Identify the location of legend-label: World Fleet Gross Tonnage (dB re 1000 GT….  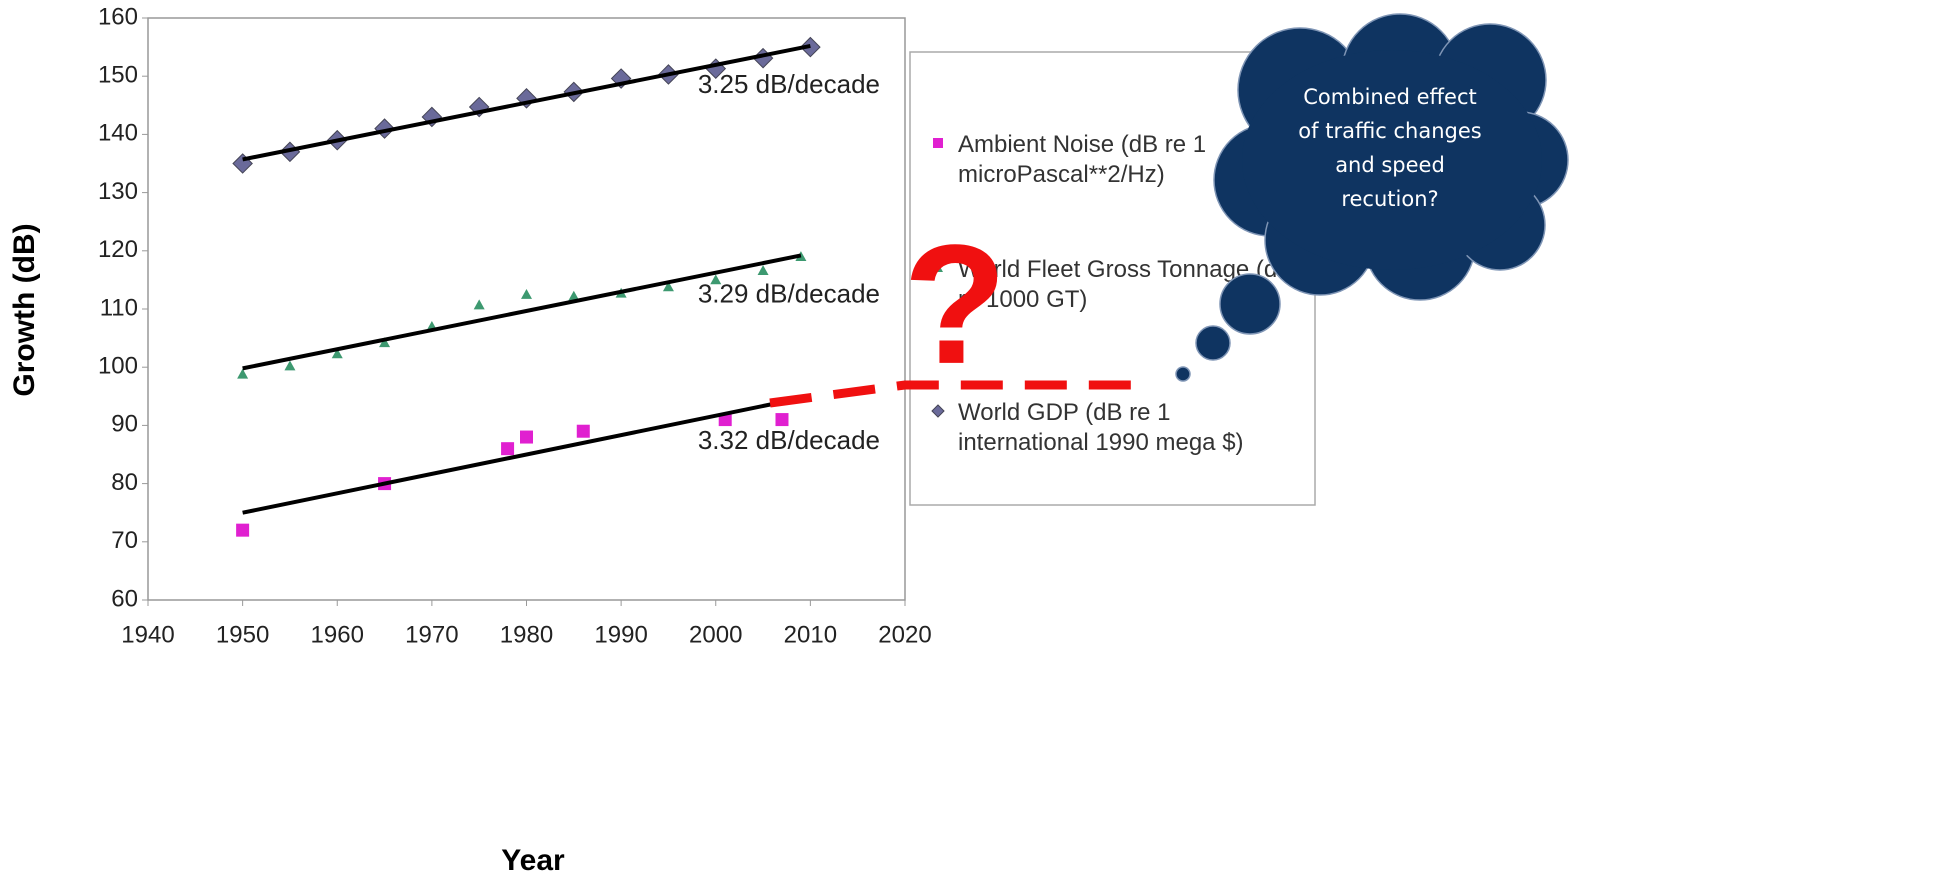
(1126, 284).